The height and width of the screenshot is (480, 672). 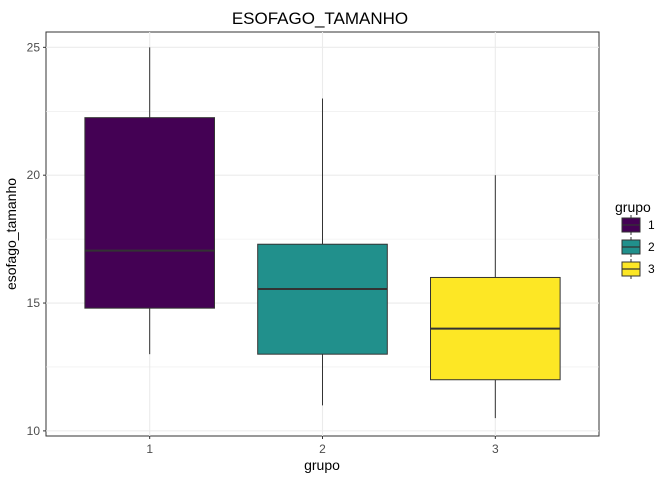 What do you see at coordinates (638, 269) in the screenshot?
I see `legend-item-3: 3` at bounding box center [638, 269].